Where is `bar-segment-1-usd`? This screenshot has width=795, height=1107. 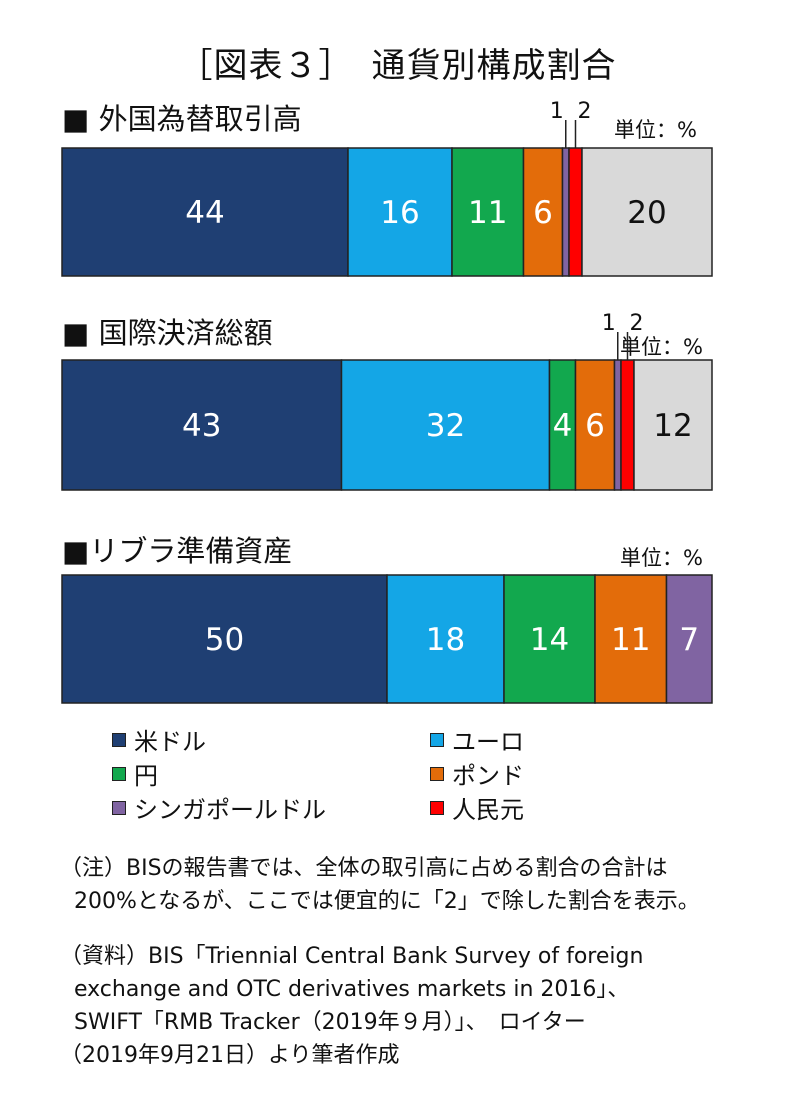 bar-segment-1-usd is located at coordinates (202, 425).